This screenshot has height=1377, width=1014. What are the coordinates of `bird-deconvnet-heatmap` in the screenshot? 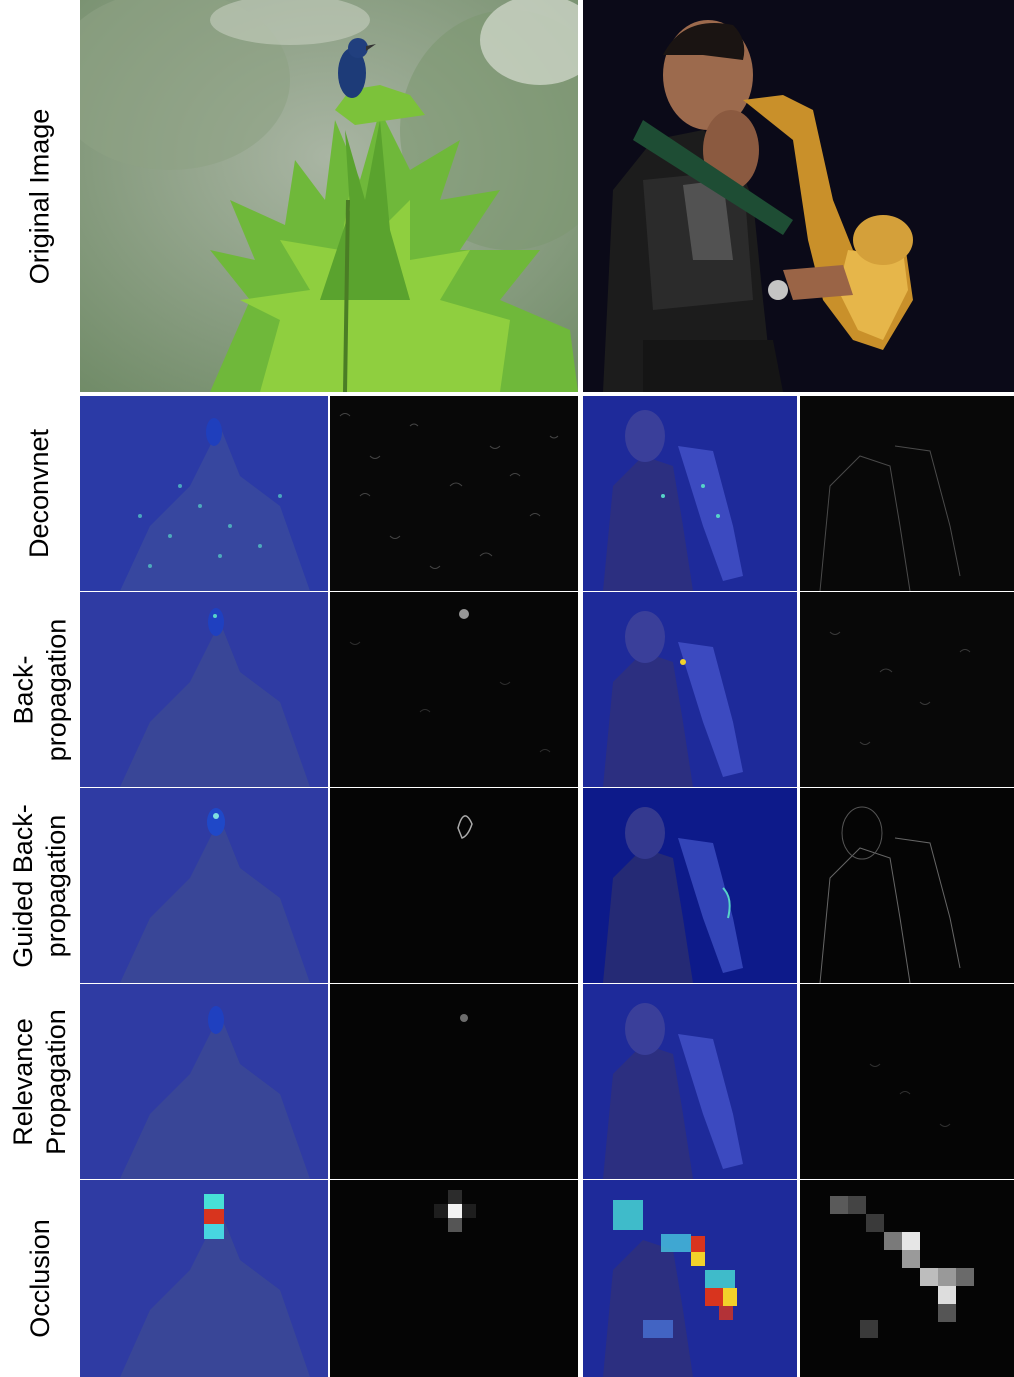 It's located at (204, 493).